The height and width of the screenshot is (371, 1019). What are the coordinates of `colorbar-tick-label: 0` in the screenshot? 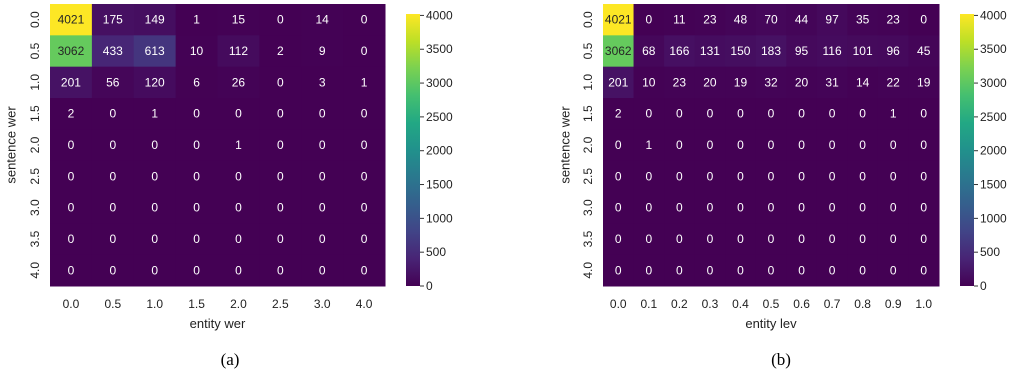 It's located at (429, 286).